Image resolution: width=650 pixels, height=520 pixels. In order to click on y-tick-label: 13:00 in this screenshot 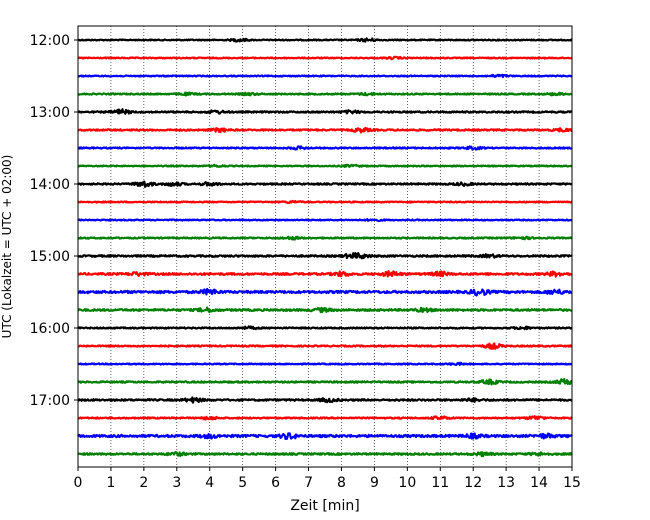, I will do `click(50, 113)`.